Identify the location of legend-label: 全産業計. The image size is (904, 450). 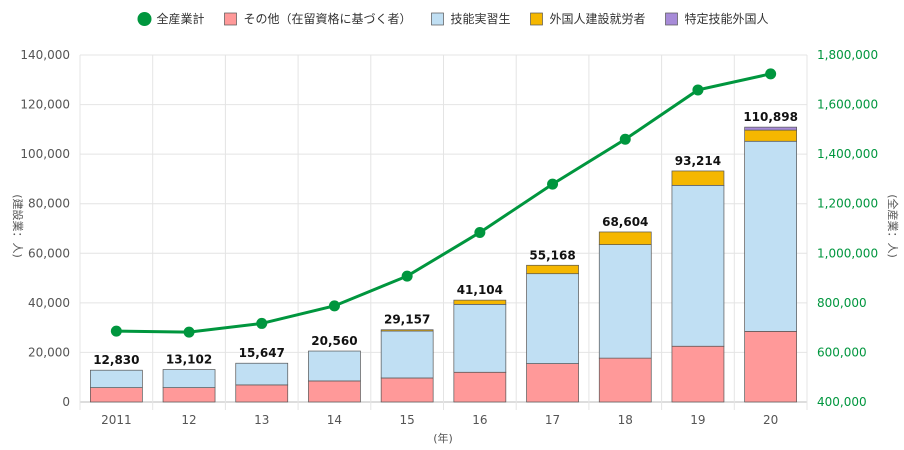
(181, 18).